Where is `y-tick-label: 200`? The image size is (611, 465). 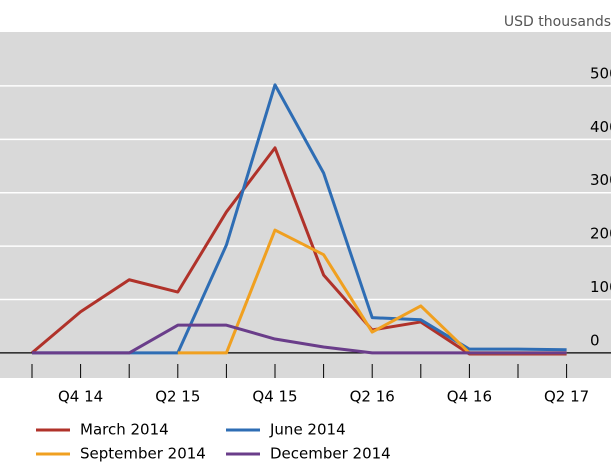
y-tick-label: 200 is located at coordinates (600, 234).